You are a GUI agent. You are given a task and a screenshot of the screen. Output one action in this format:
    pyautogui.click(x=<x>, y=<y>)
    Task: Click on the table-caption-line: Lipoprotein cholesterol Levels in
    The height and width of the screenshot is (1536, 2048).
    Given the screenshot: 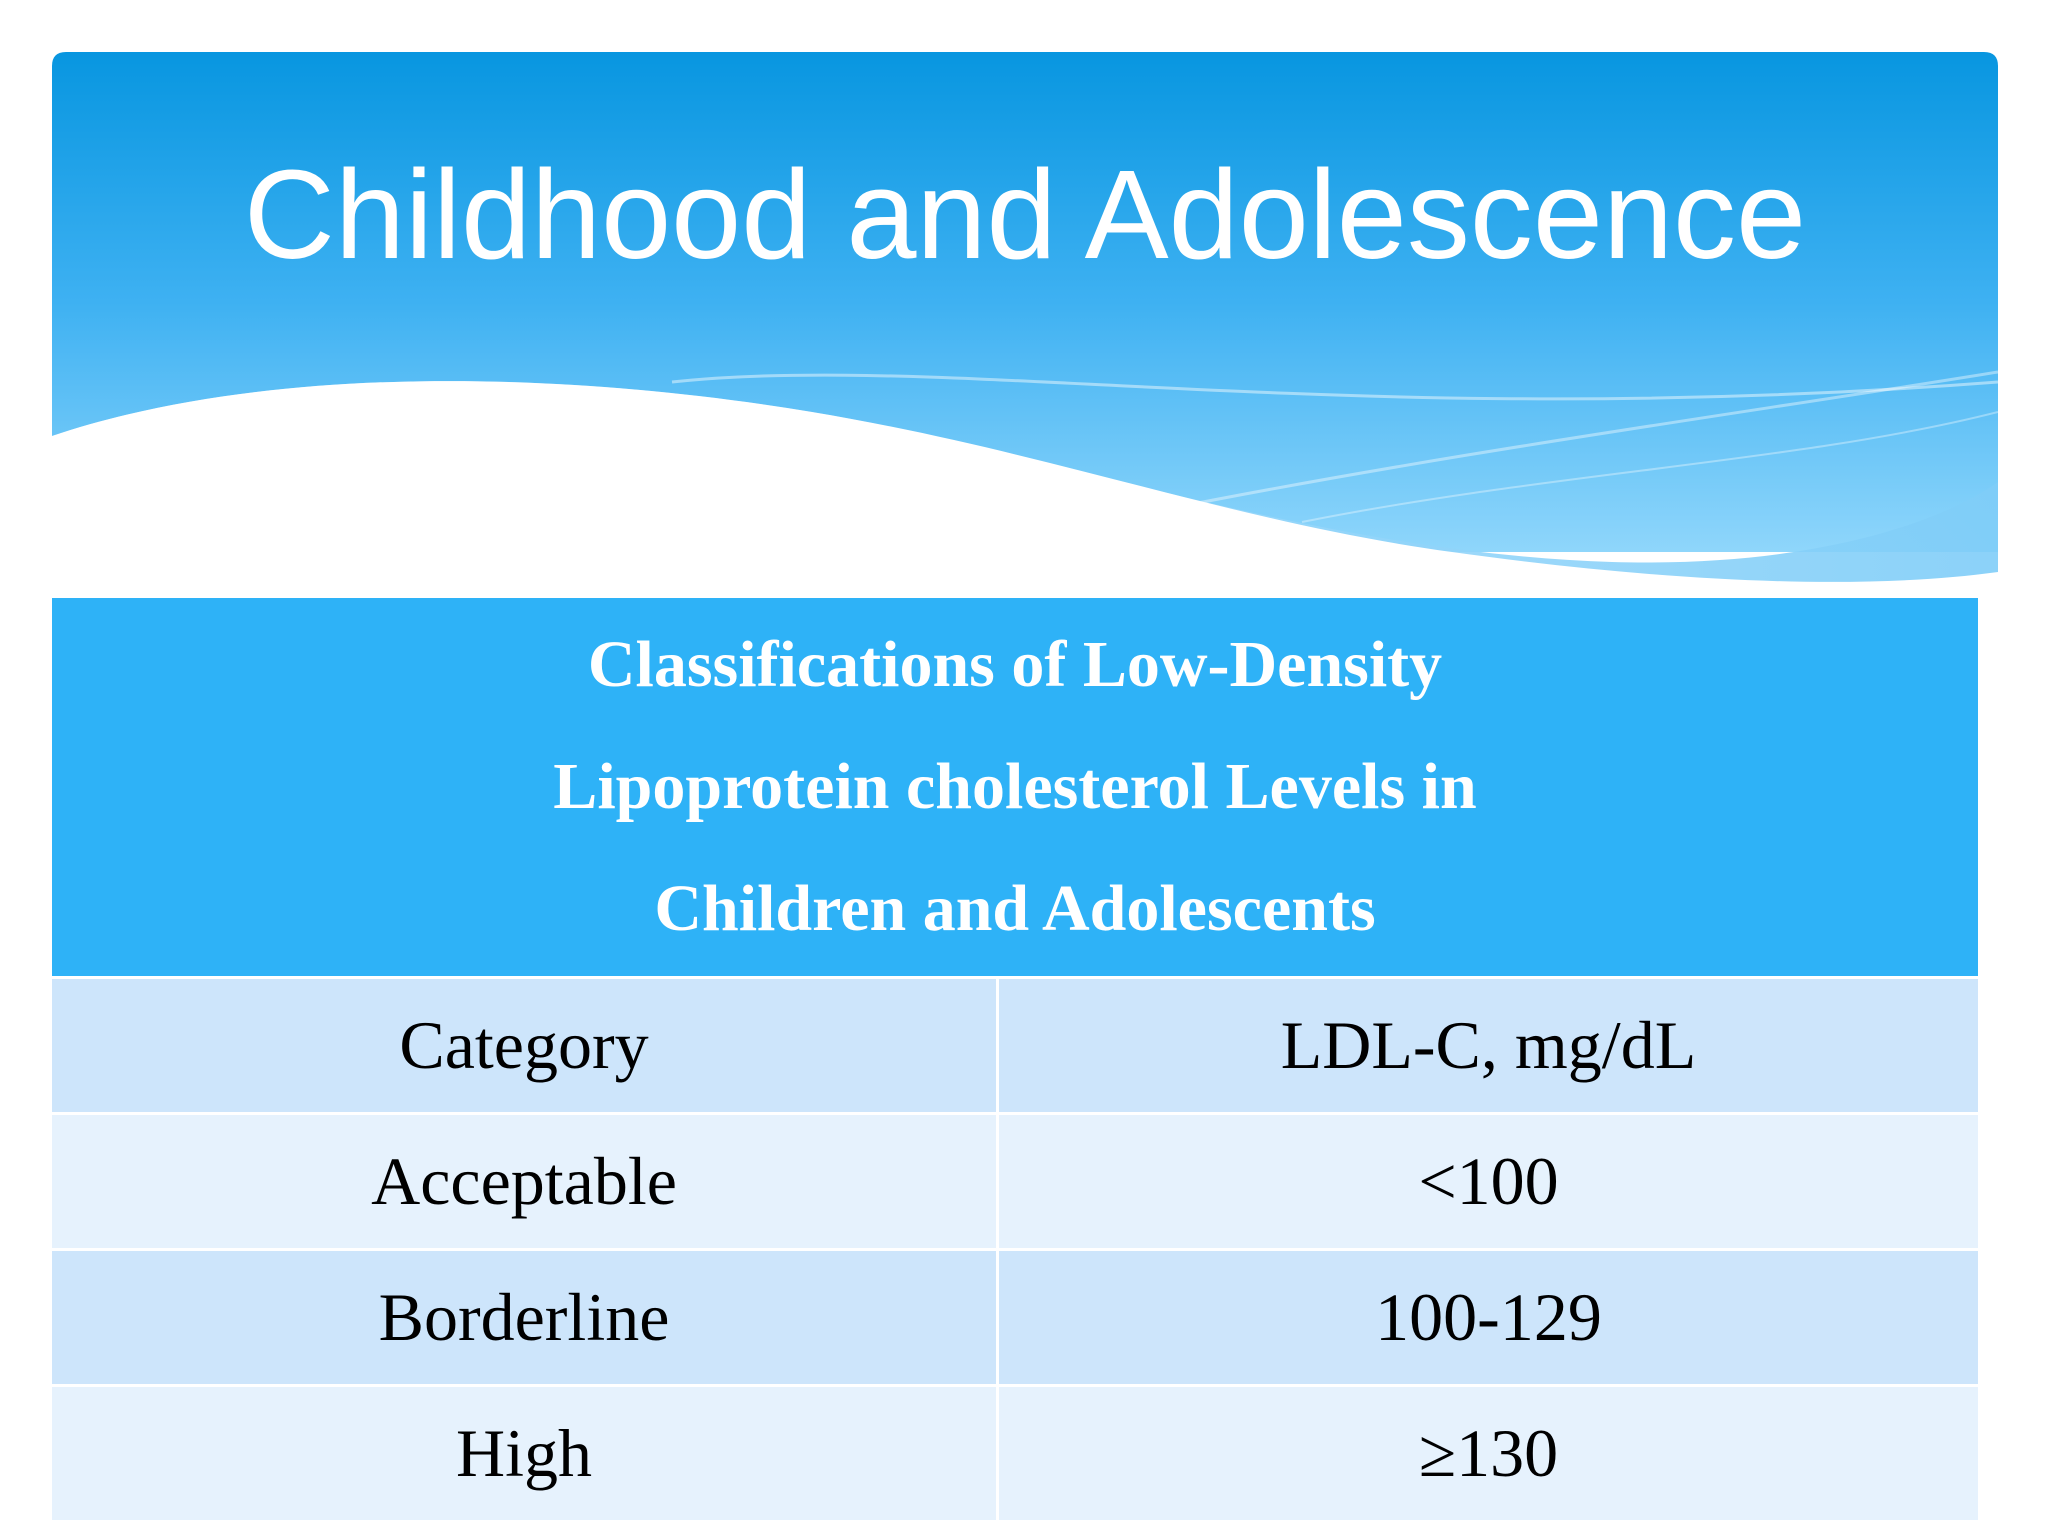 What is the action you would take?
    pyautogui.click(x=1015, y=786)
    